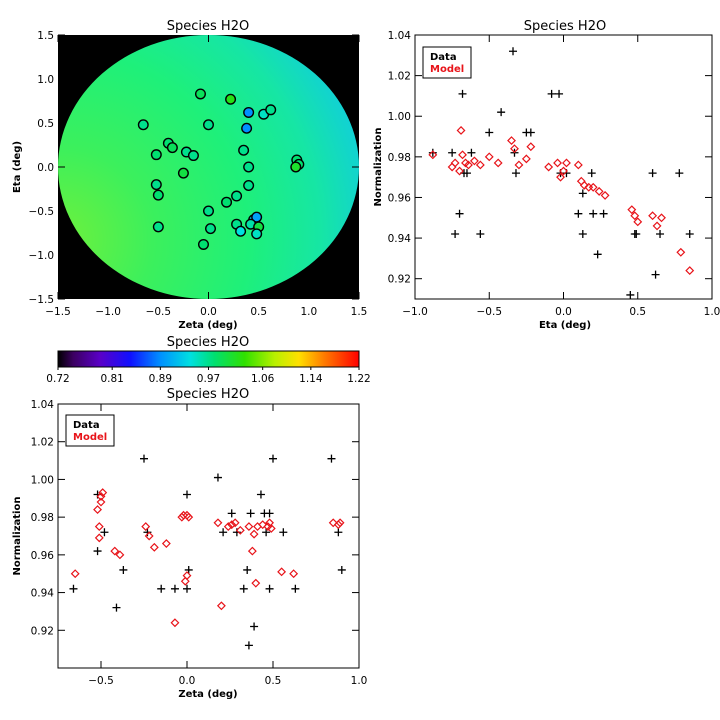  I want to click on eta-plot-ylabel: Normalization, so click(378, 167).